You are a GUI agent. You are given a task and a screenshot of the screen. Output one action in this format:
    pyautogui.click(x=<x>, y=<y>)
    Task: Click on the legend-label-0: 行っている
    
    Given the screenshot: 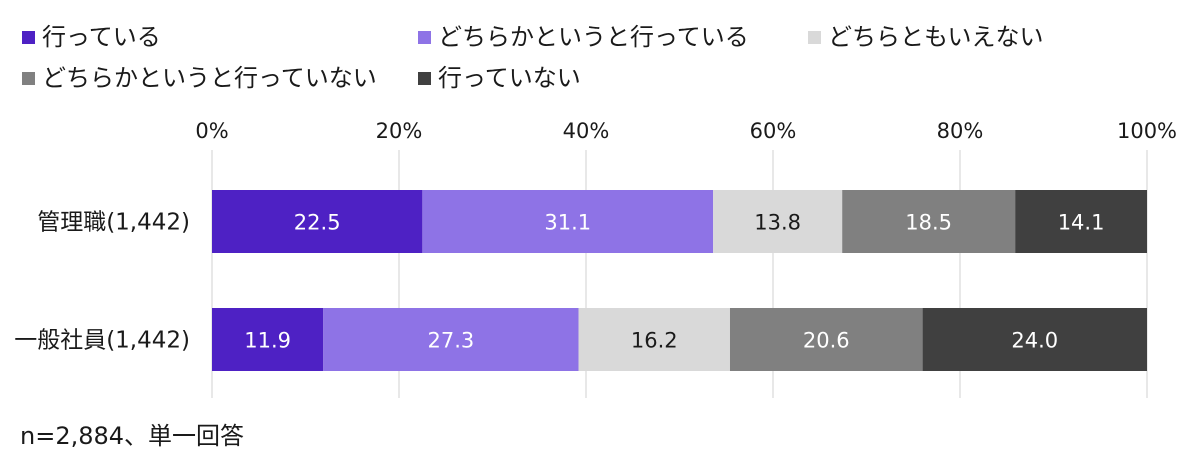 What is the action you would take?
    pyautogui.click(x=101, y=37)
    